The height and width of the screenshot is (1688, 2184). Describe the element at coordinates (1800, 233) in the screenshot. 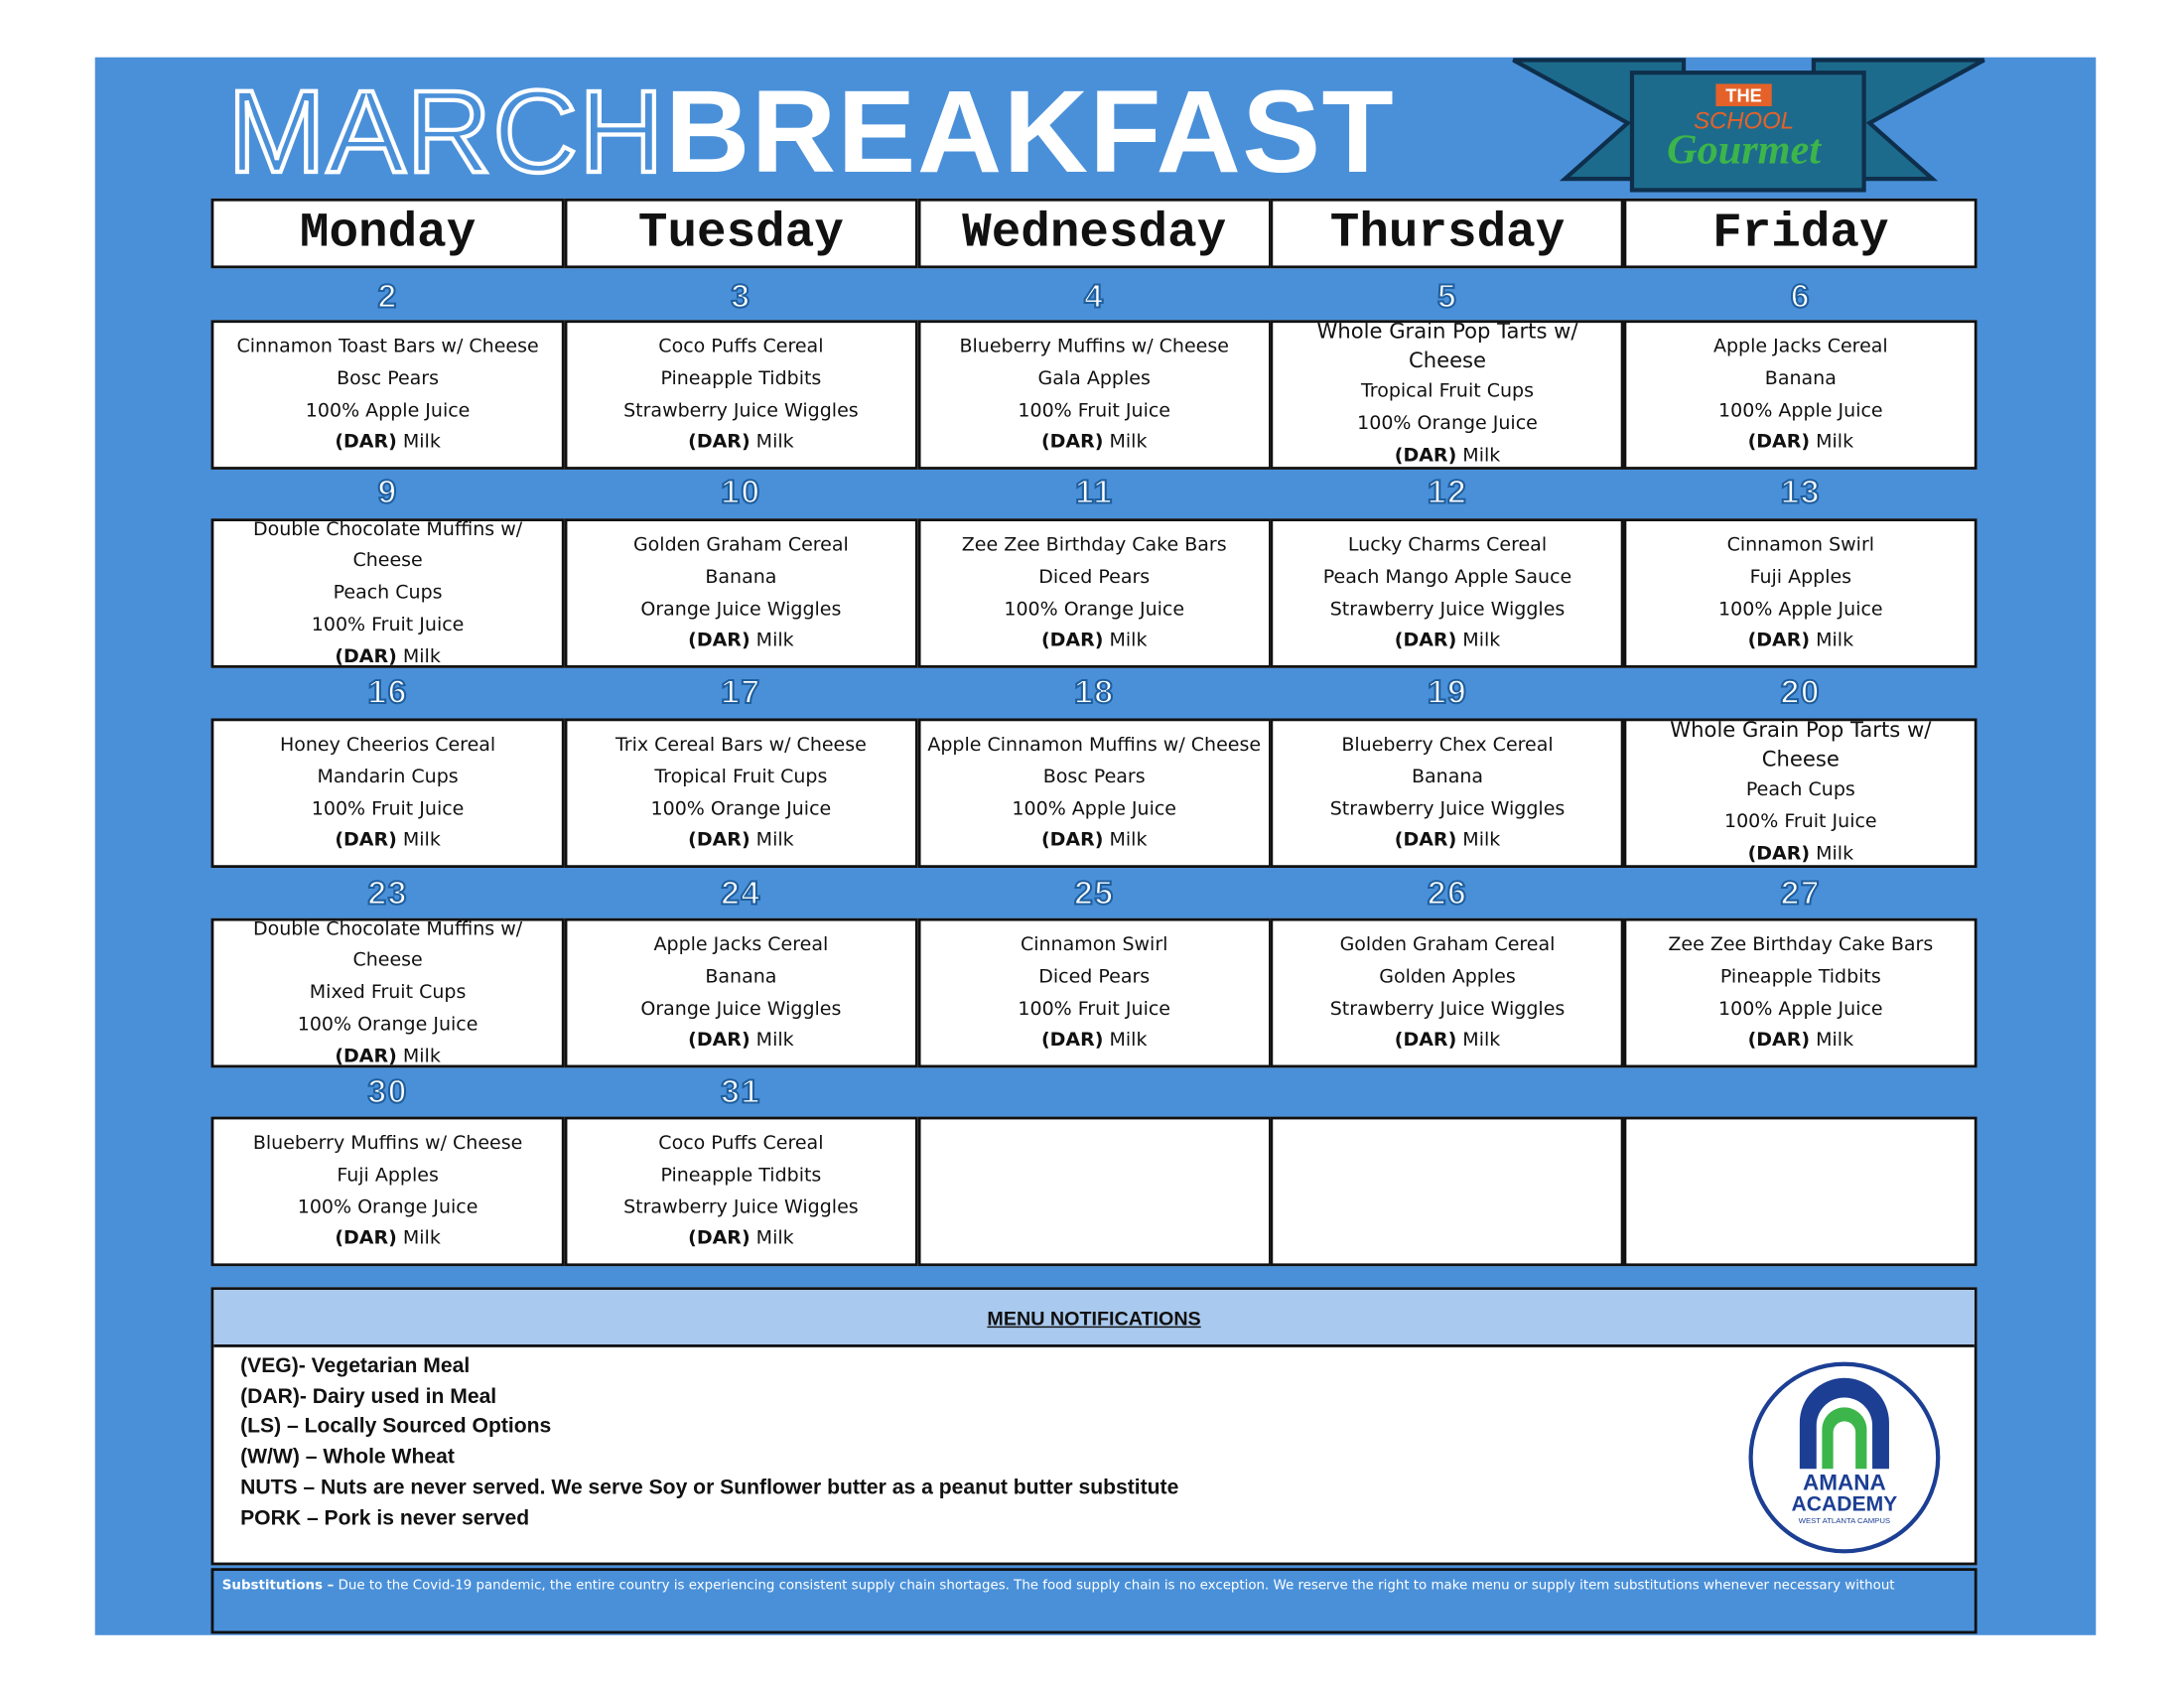

I see `day-header: Friday` at that location.